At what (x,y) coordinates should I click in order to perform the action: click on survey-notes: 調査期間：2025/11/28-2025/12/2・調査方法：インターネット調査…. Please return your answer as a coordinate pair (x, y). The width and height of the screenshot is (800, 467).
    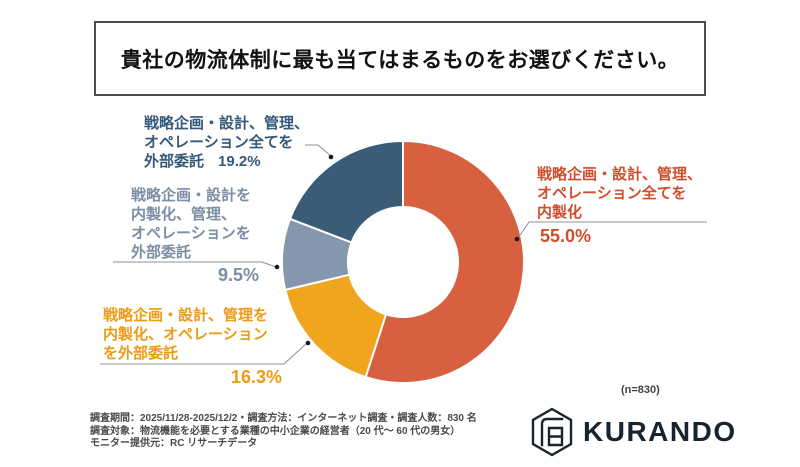
    Looking at the image, I should click on (283, 432).